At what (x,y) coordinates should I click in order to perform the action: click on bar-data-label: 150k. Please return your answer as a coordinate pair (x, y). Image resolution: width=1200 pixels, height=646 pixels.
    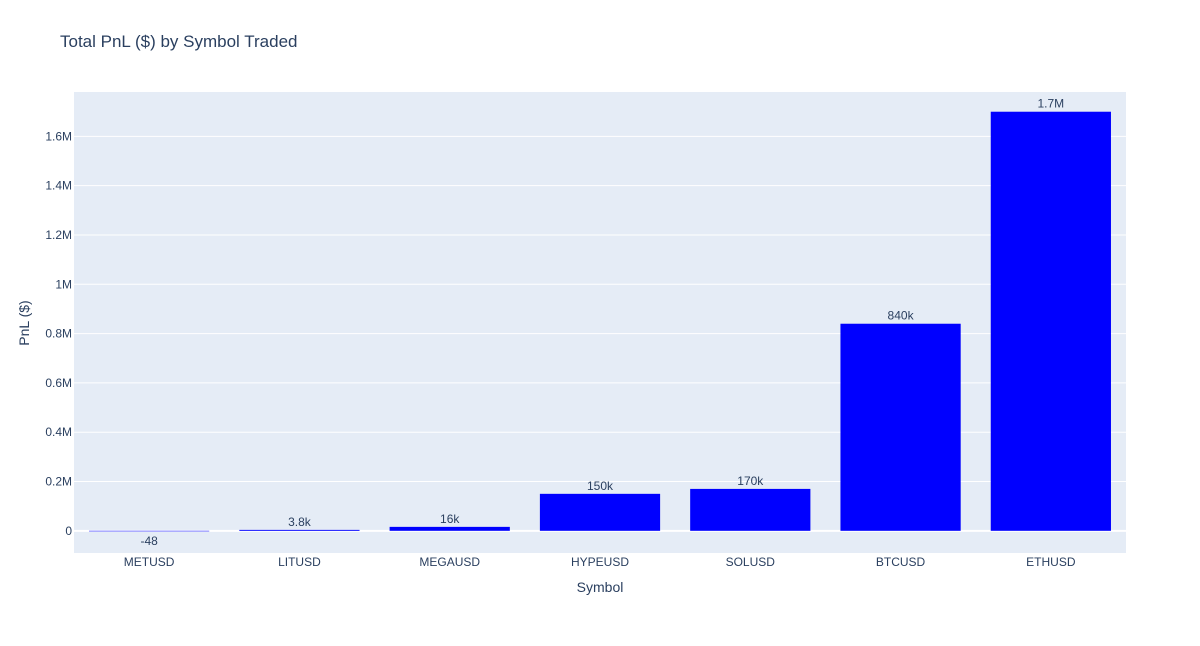
    Looking at the image, I should click on (600, 486).